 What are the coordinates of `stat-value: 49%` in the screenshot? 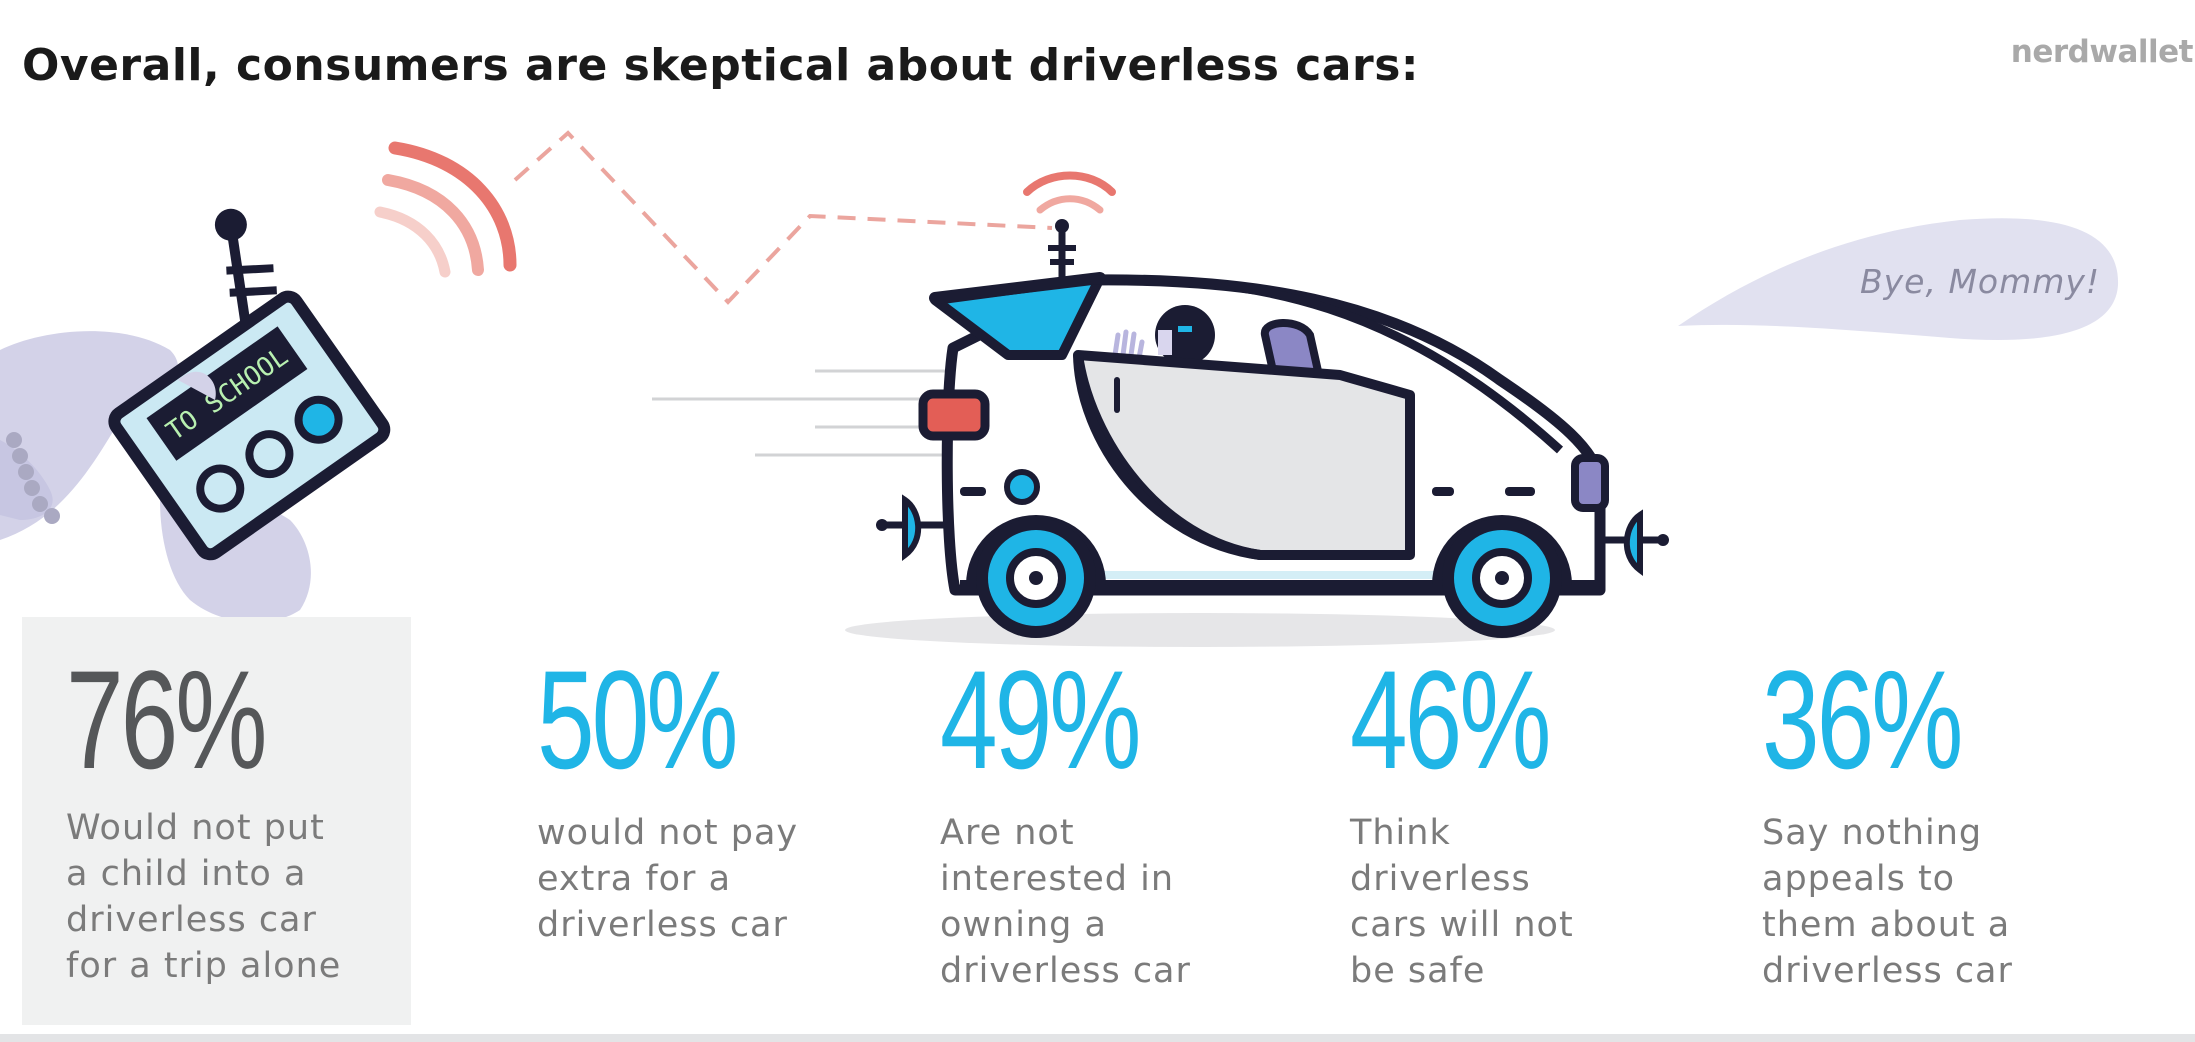 It's located at (1040, 719).